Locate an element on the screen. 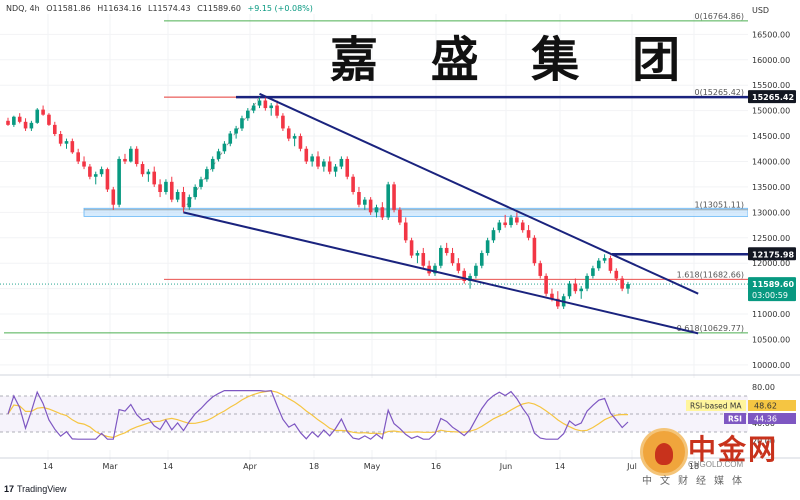 Image resolution: width=800 pixels, height=500 pixels. current-price-tag is located at coordinates (772, 289).